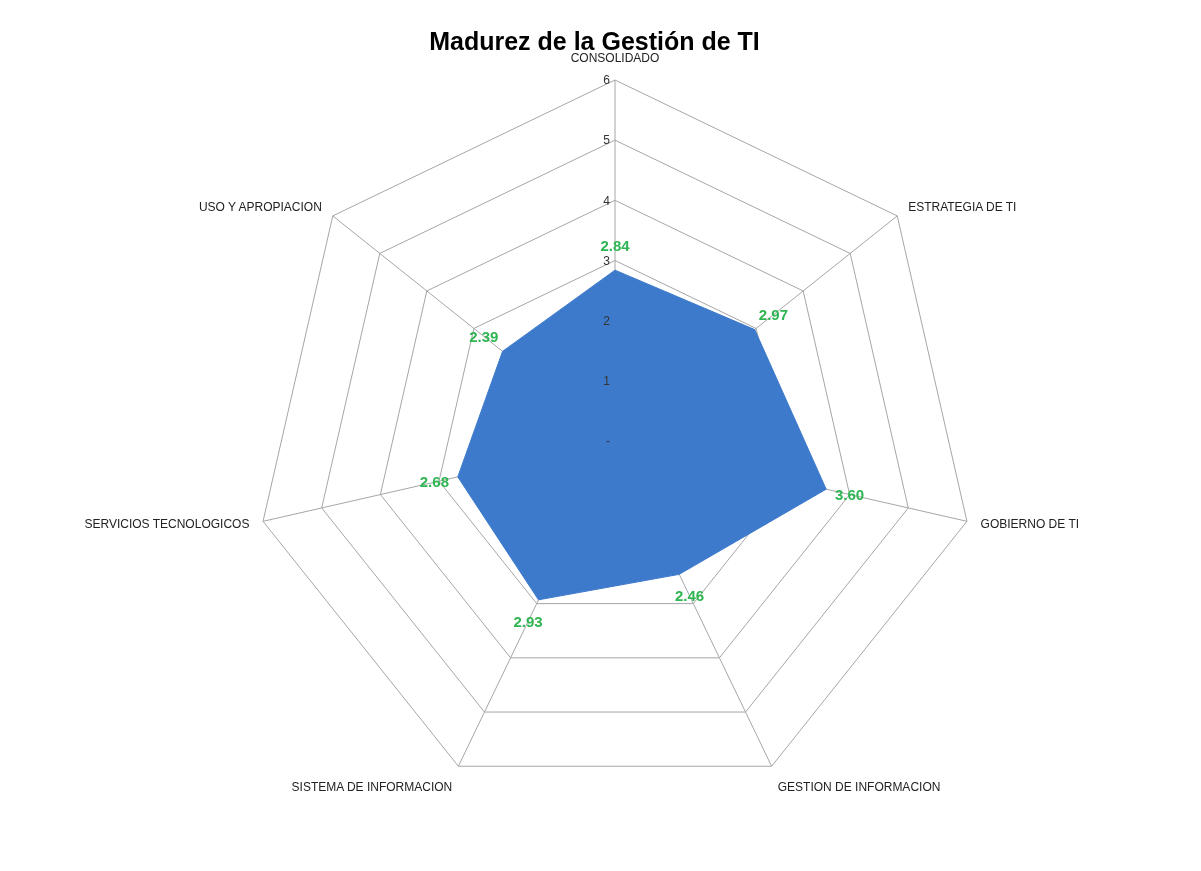 The image size is (1201, 871). I want to click on y-tick-label: -, so click(608, 441).